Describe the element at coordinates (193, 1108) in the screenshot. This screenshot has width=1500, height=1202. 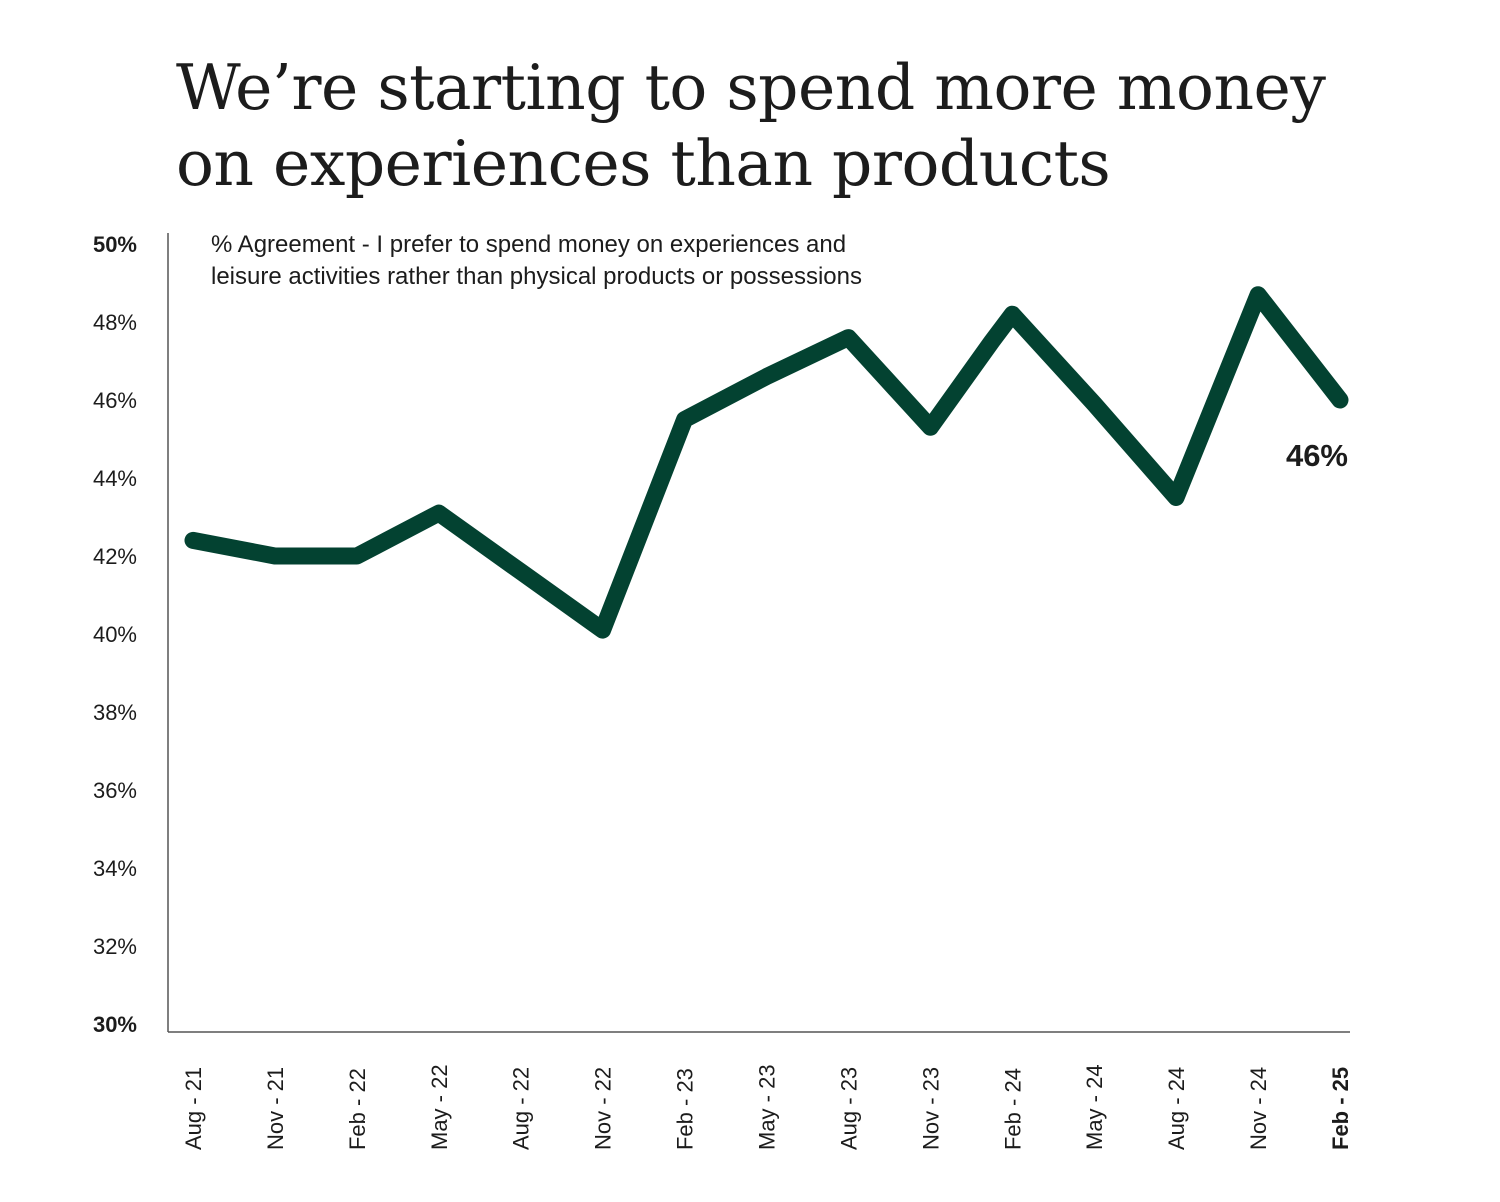
I see `x-tick-label: Aug - 21` at that location.